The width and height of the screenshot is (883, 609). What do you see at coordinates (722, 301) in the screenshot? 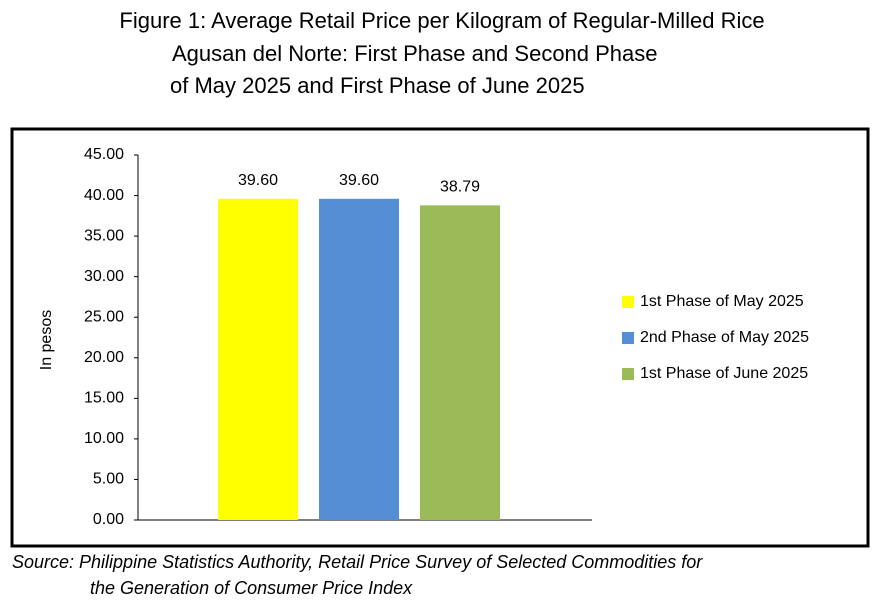
I see `legend-label: 1st Phase of May 2025` at bounding box center [722, 301].